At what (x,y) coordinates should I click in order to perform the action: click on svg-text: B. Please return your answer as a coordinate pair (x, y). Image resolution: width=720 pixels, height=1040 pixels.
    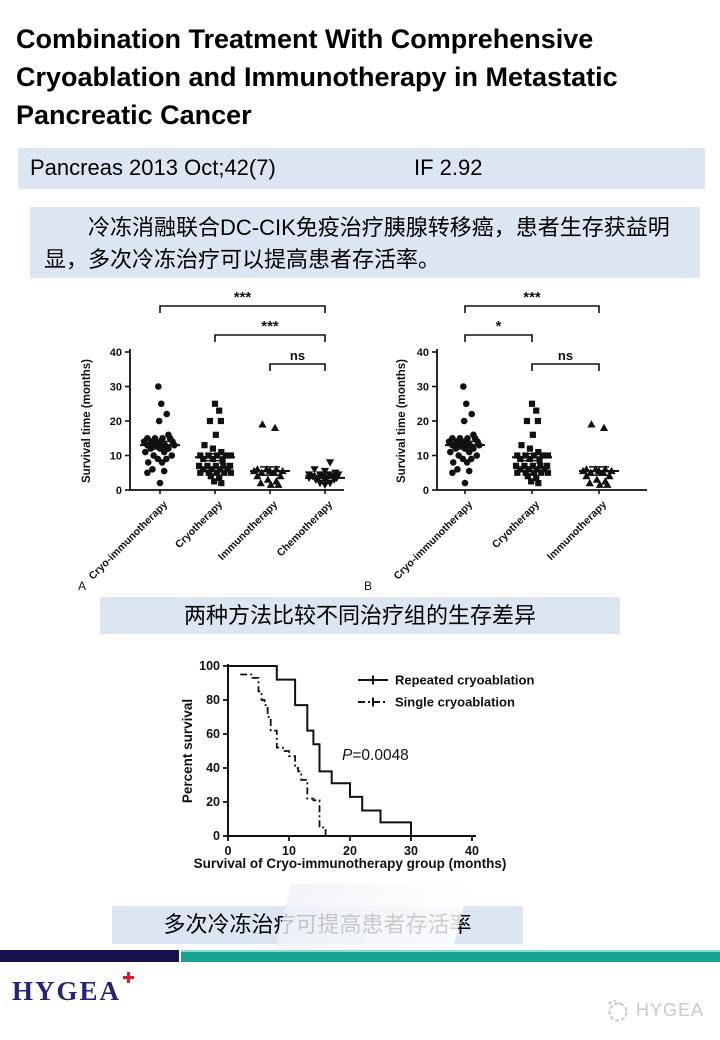
    Looking at the image, I should click on (368, 586).